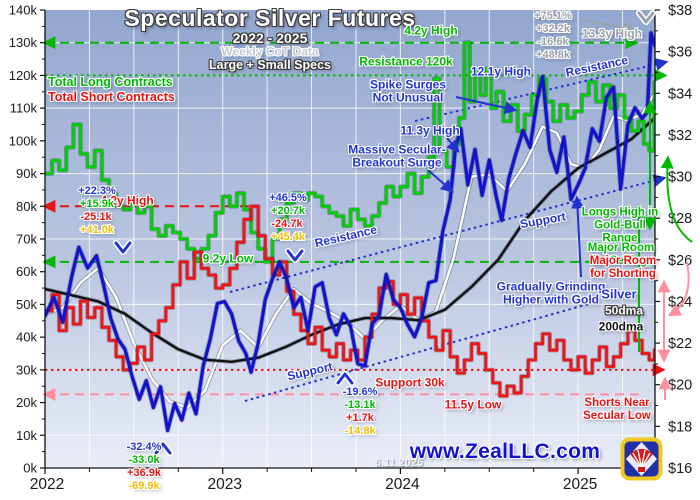 This screenshot has width=700, height=500. What do you see at coordinates (680, 11) in the screenshot?
I see `right-axis-label-usd-38: $38` at bounding box center [680, 11].